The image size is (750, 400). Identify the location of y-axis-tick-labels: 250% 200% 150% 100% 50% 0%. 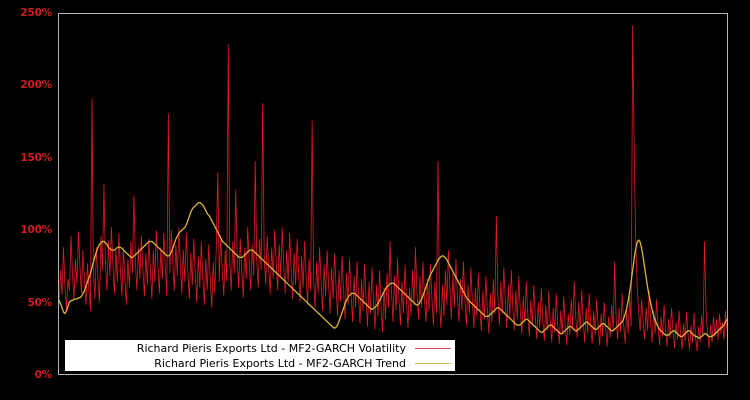
(26, 200).